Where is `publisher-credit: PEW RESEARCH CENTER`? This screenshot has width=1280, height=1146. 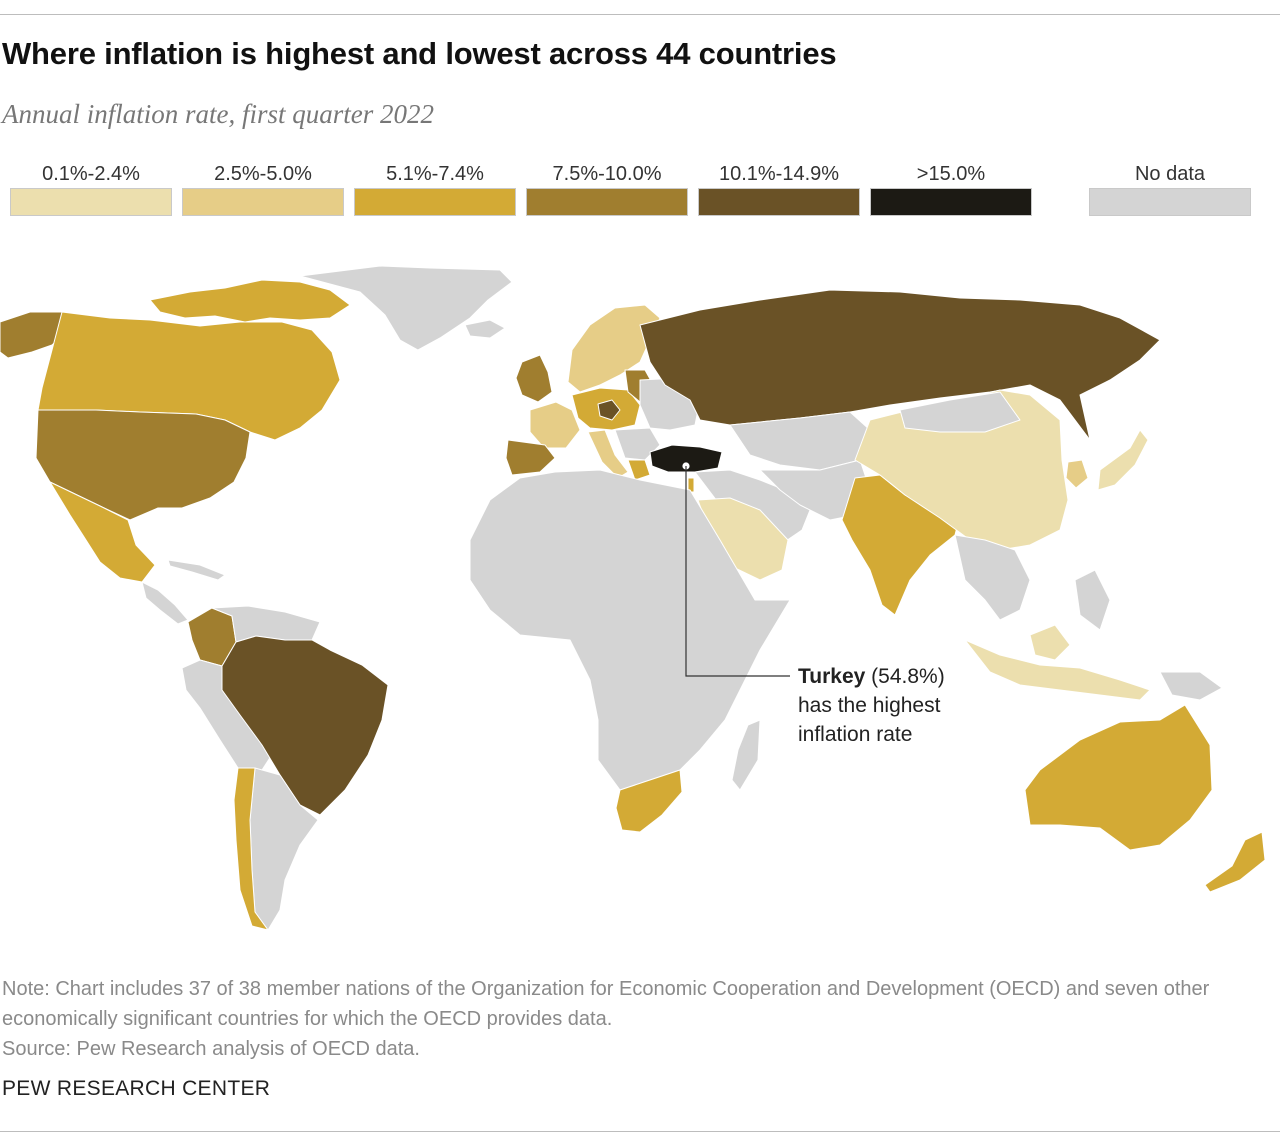 publisher-credit: PEW RESEARCH CENTER is located at coordinates (136, 1088).